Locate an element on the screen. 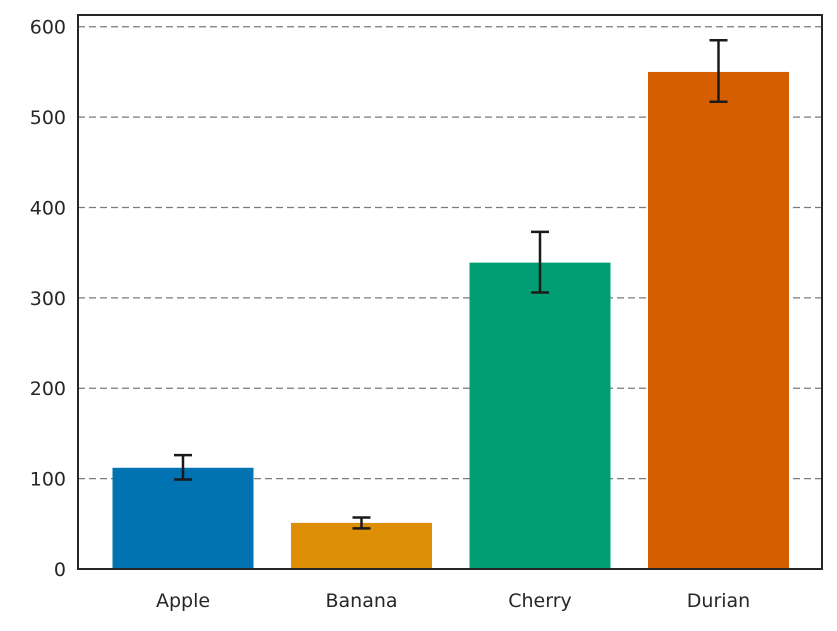 This screenshot has height=631, width=837. error-bar-durian is located at coordinates (718, 71).